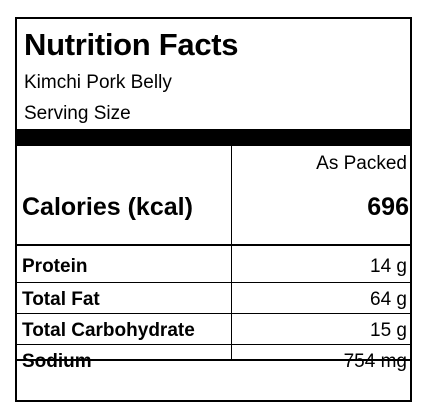 The width and height of the screenshot is (430, 420). I want to click on column-divider, so click(231, 252).